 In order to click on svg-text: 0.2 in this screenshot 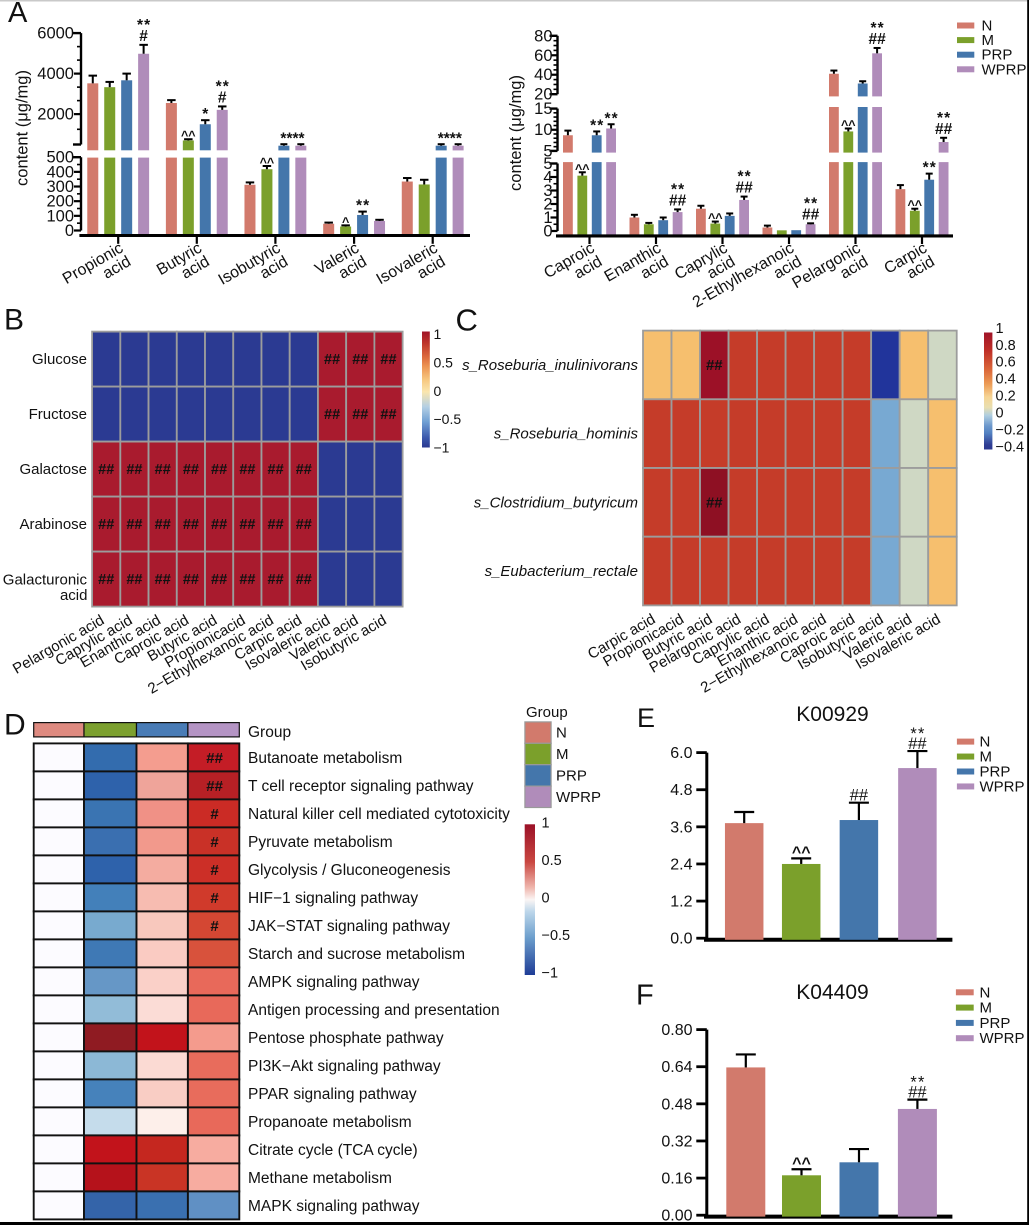, I will do `click(1006, 397)`.